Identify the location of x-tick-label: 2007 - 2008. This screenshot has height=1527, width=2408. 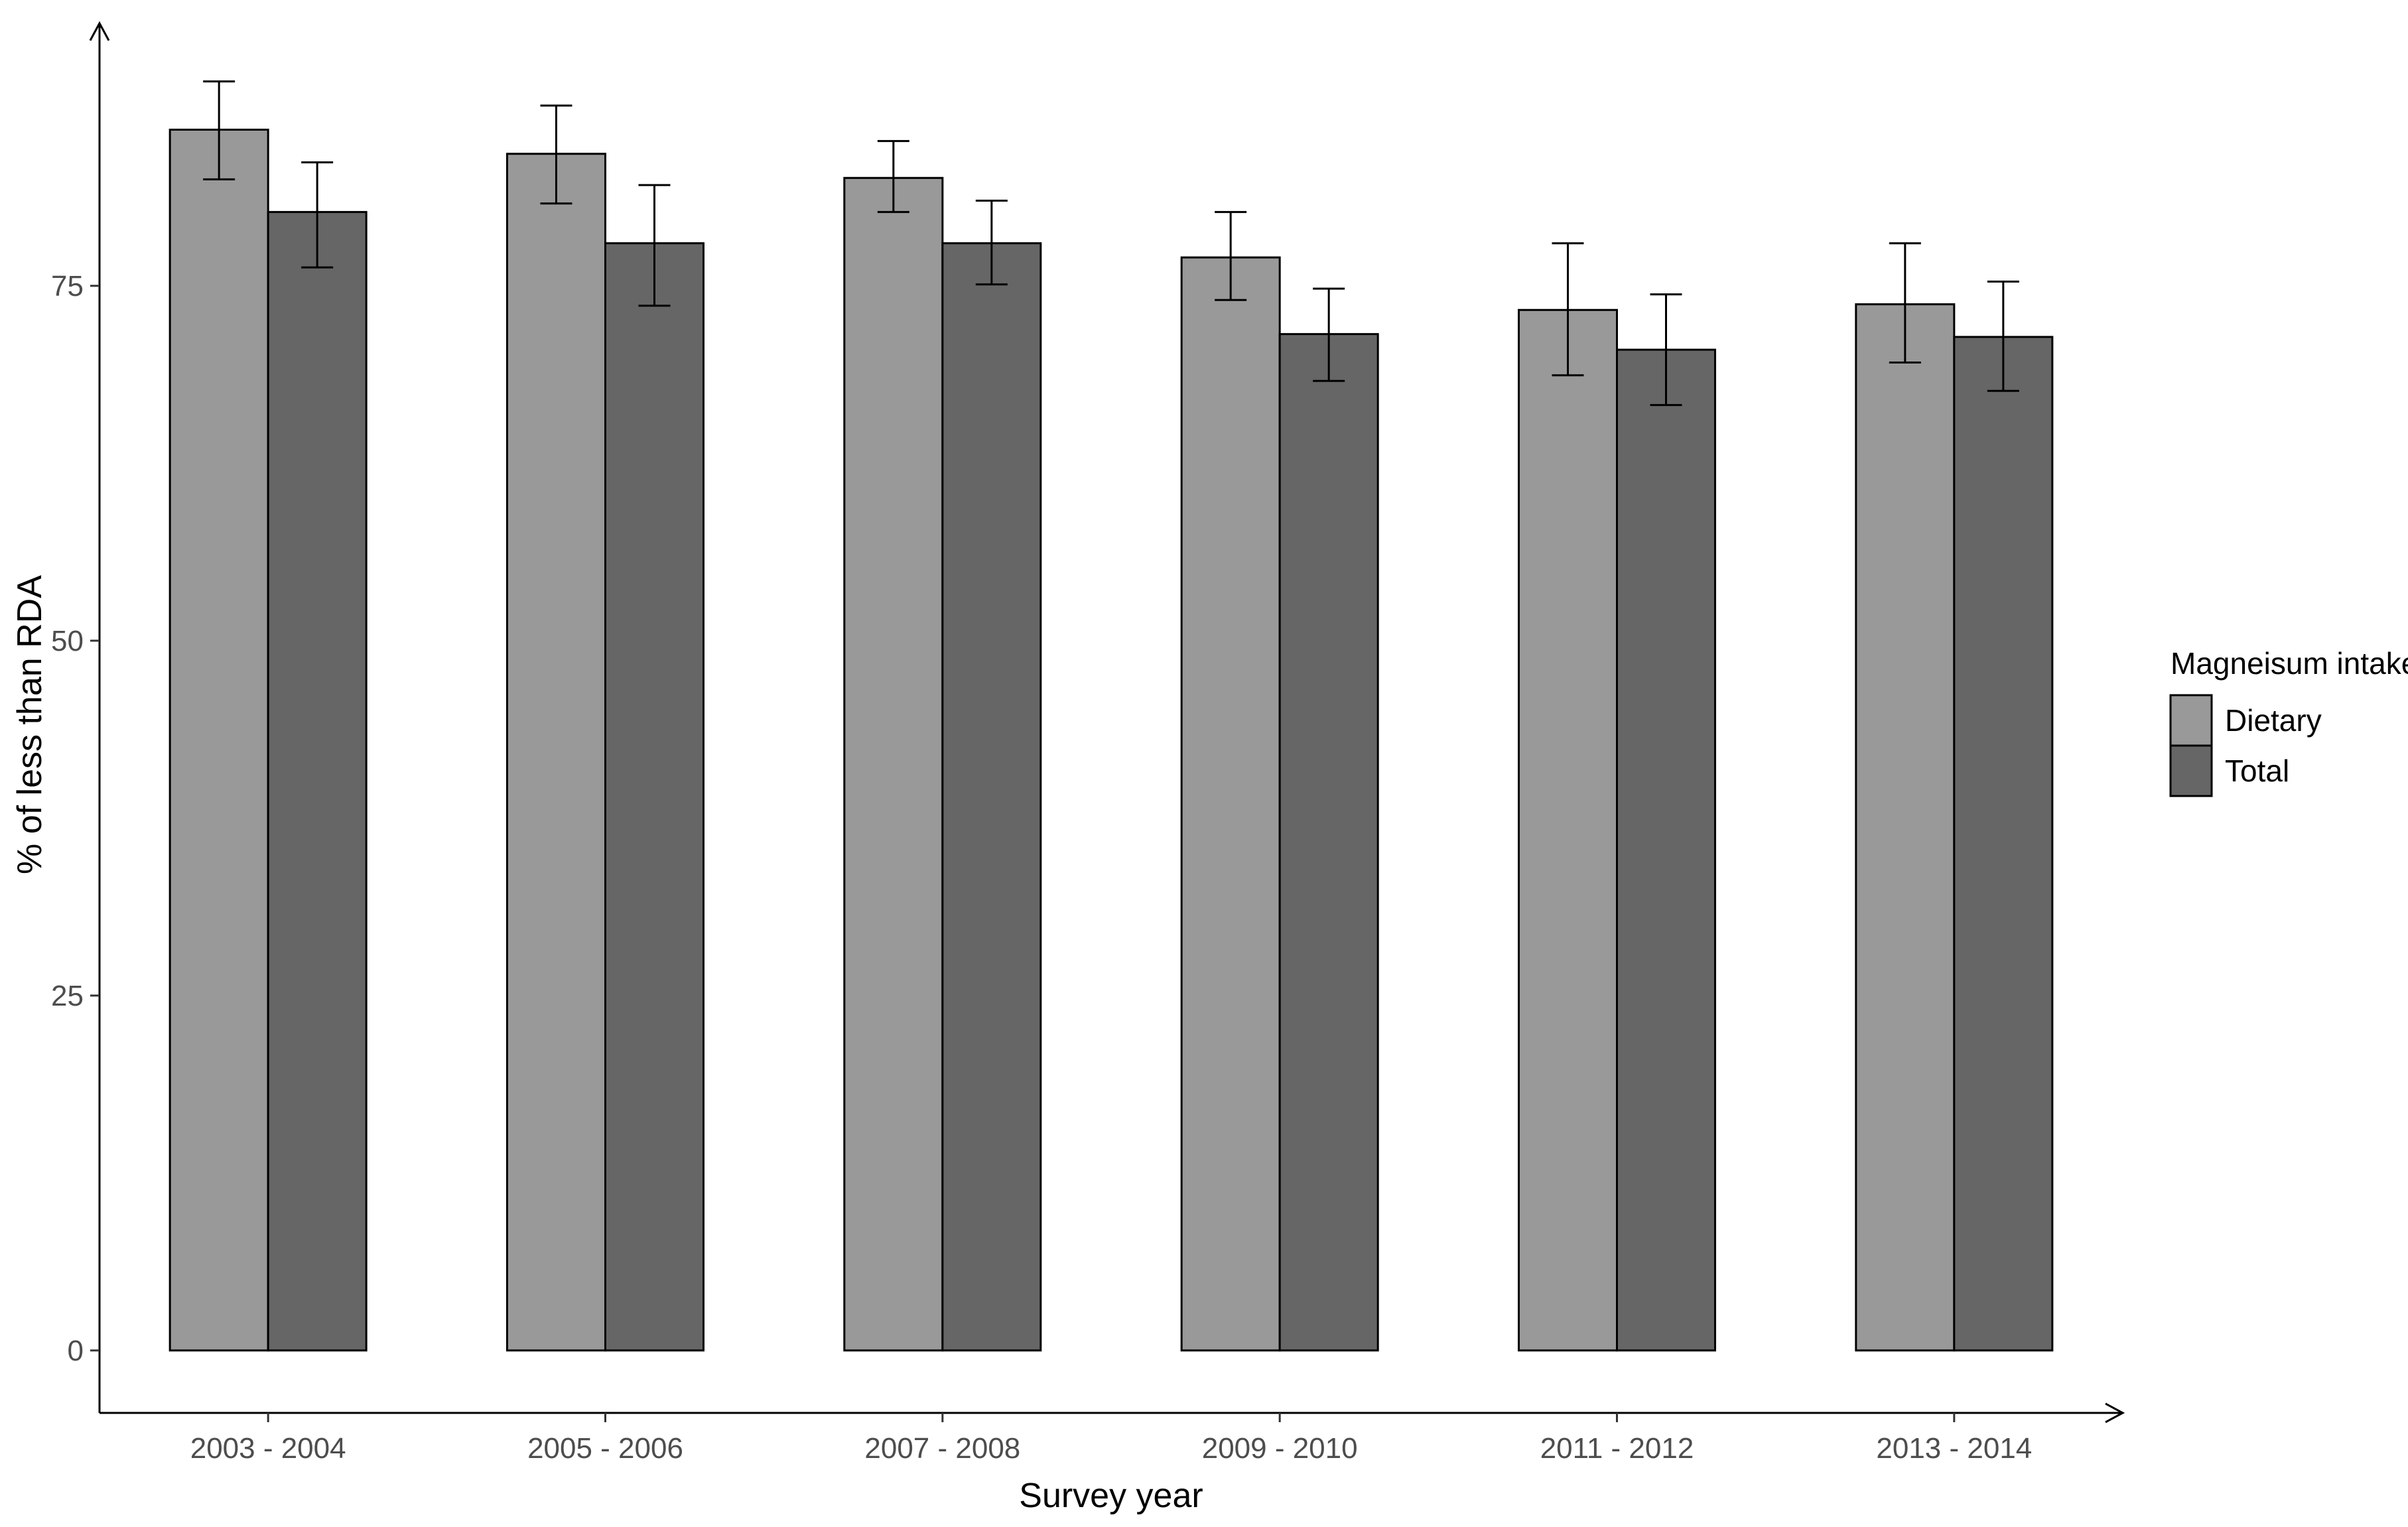
(942, 1448).